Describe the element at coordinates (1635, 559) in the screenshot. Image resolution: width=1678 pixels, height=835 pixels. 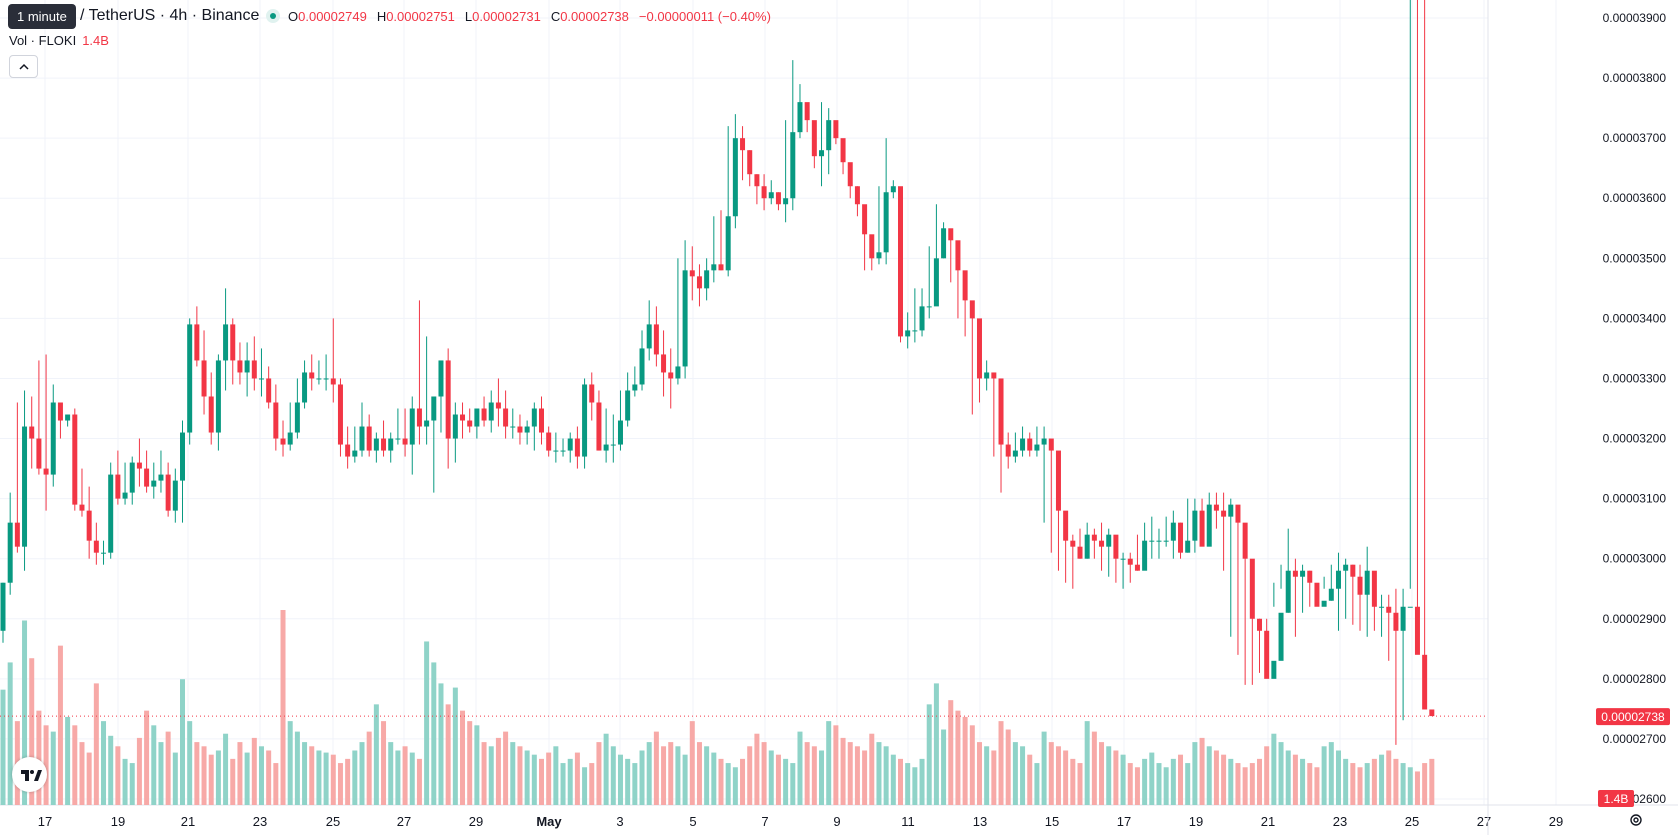
I see `y-tick-label: 0.00003000` at that location.